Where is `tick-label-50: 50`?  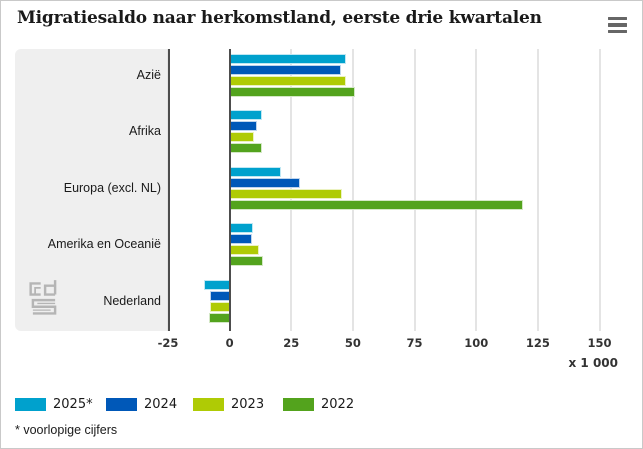
tick-label-50: 50 is located at coordinates (352, 343).